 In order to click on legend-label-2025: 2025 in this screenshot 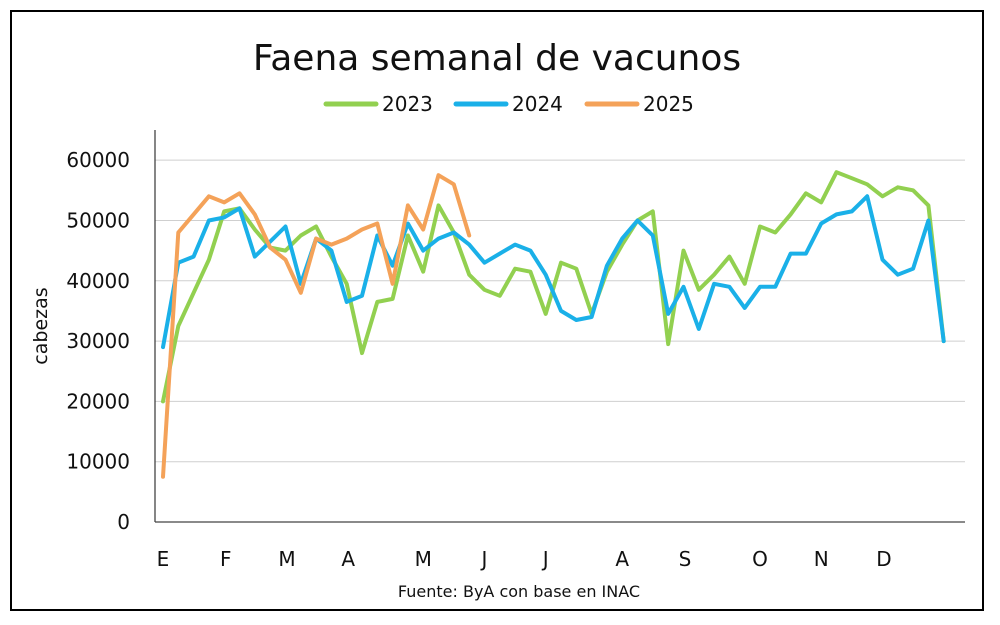, I will do `click(668, 104)`.